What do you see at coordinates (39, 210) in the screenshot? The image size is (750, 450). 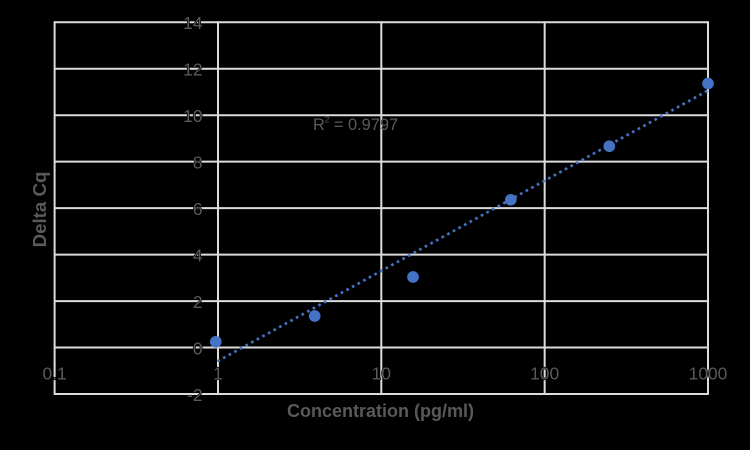 I see `svg-text: Delta Cq` at bounding box center [39, 210].